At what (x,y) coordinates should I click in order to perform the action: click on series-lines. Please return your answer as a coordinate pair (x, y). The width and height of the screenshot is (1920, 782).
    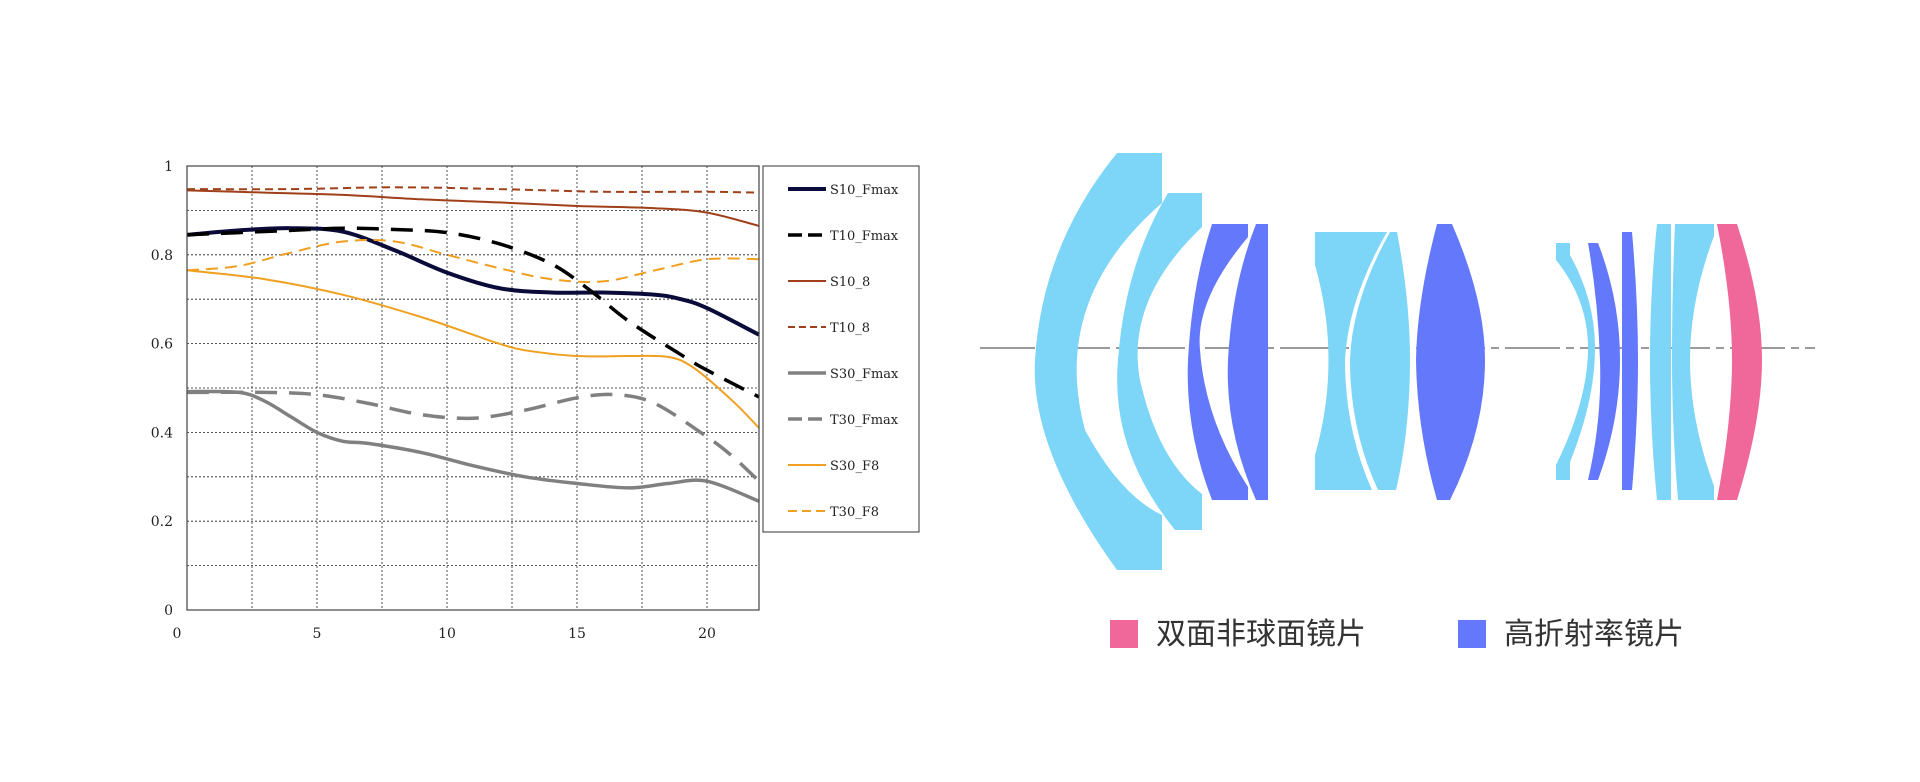
    Looking at the image, I should click on (473, 344).